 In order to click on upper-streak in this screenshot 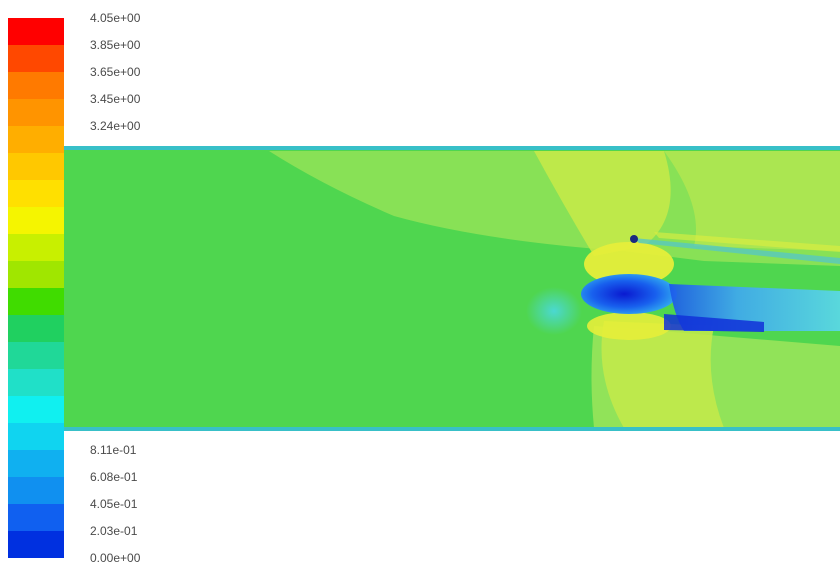, I will do `click(737, 251)`.